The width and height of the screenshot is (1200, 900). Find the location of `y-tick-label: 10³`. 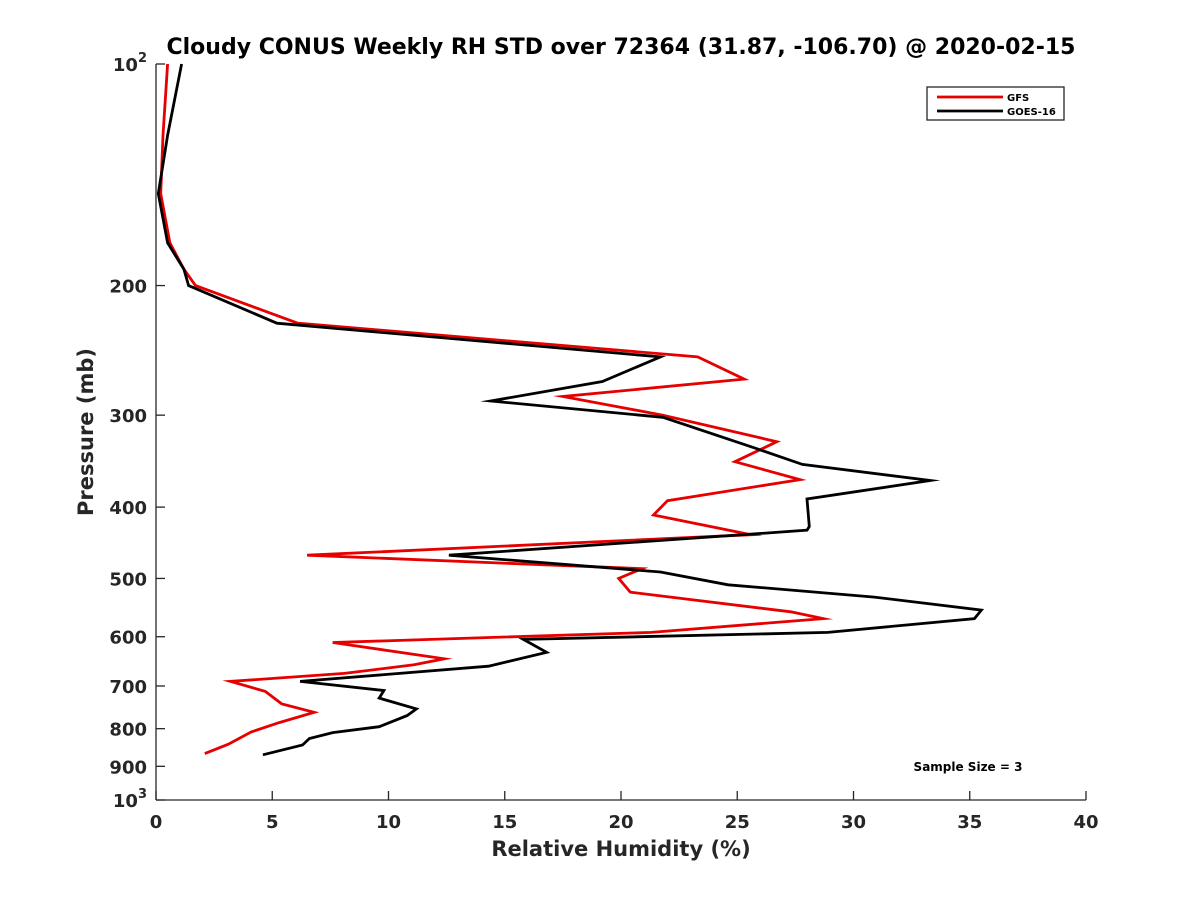

y-tick-label: 10³ is located at coordinates (130, 799).